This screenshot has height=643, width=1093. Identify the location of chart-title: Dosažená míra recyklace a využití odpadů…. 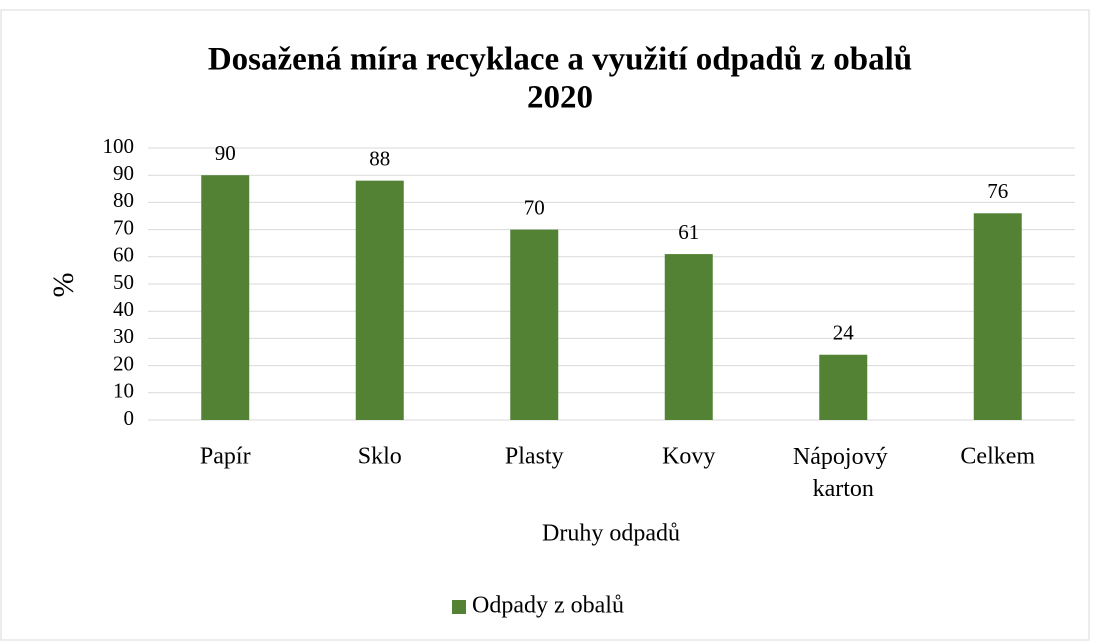
(560, 60).